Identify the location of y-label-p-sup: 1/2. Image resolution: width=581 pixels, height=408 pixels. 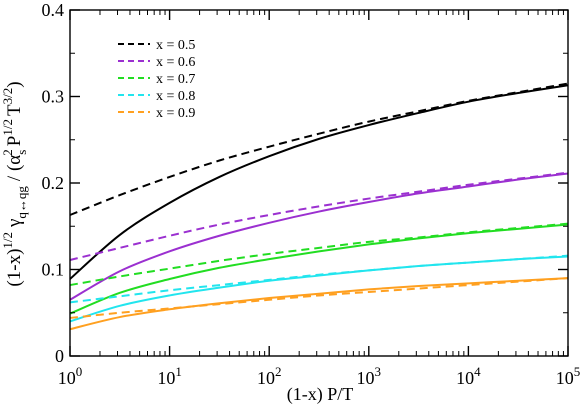
(7, 127).